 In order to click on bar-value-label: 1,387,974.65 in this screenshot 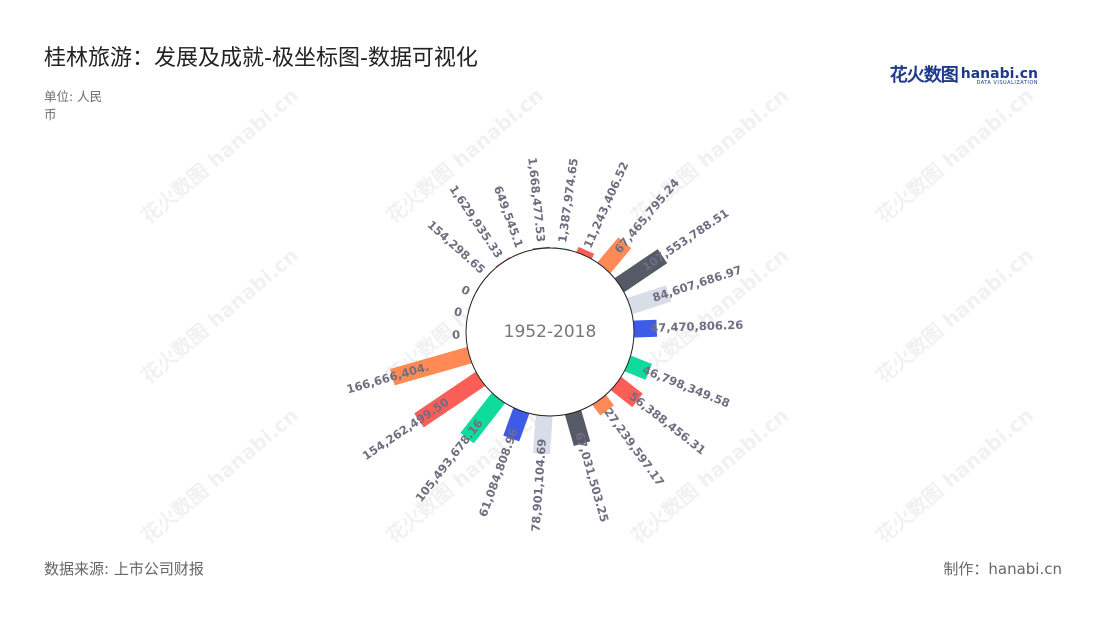, I will do `click(568, 200)`.